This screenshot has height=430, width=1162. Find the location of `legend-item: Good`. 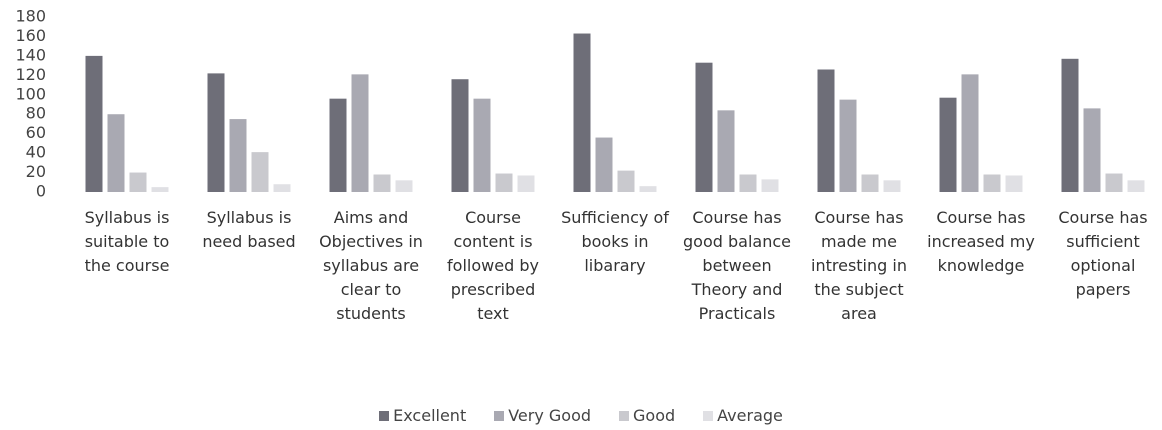

legend-item: Good is located at coordinates (647, 415).